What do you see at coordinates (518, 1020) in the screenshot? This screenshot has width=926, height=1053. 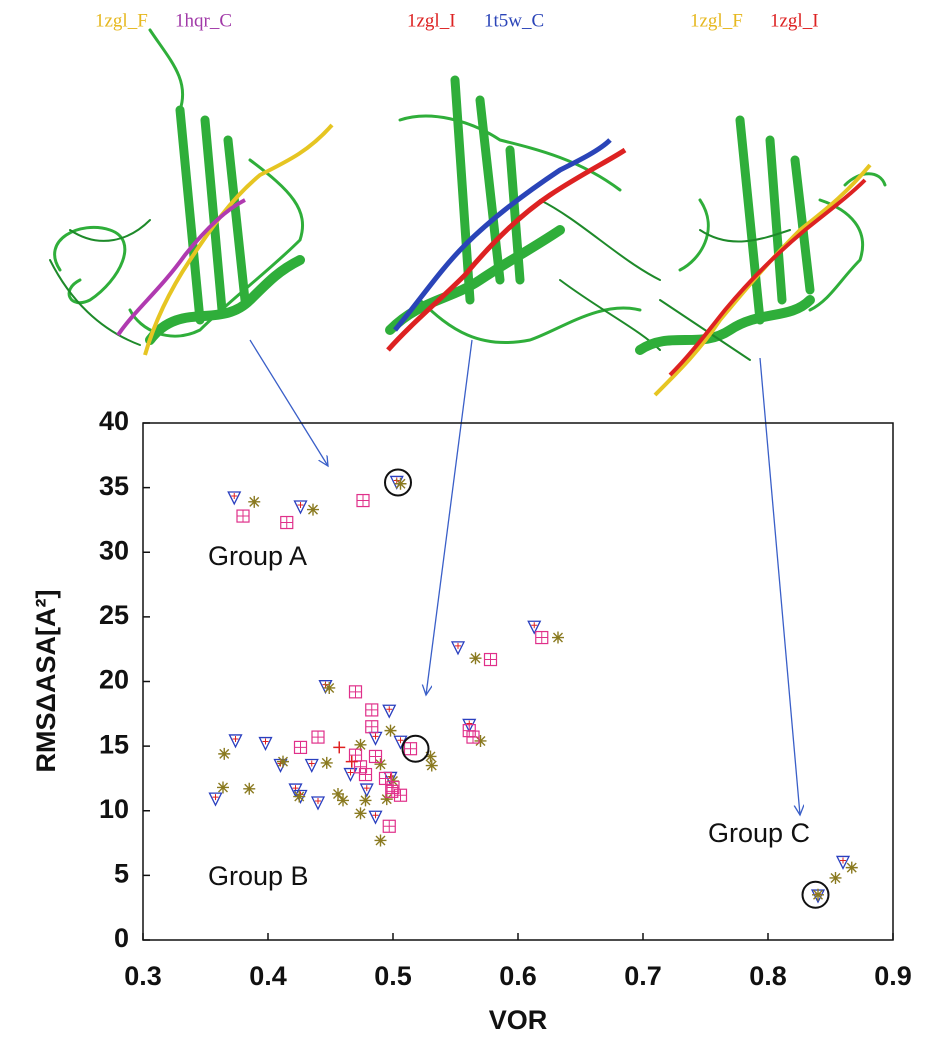 I see `x-axis-label: VOR` at bounding box center [518, 1020].